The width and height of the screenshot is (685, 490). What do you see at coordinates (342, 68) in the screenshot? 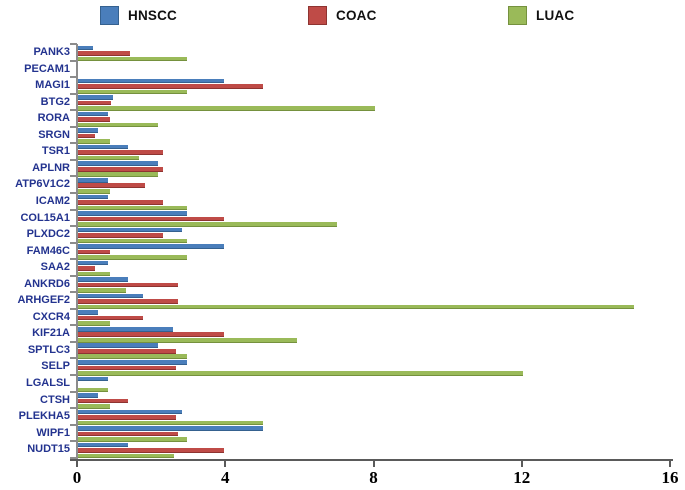
I see `bar-group-pecam1: PECAM1` at bounding box center [342, 68].